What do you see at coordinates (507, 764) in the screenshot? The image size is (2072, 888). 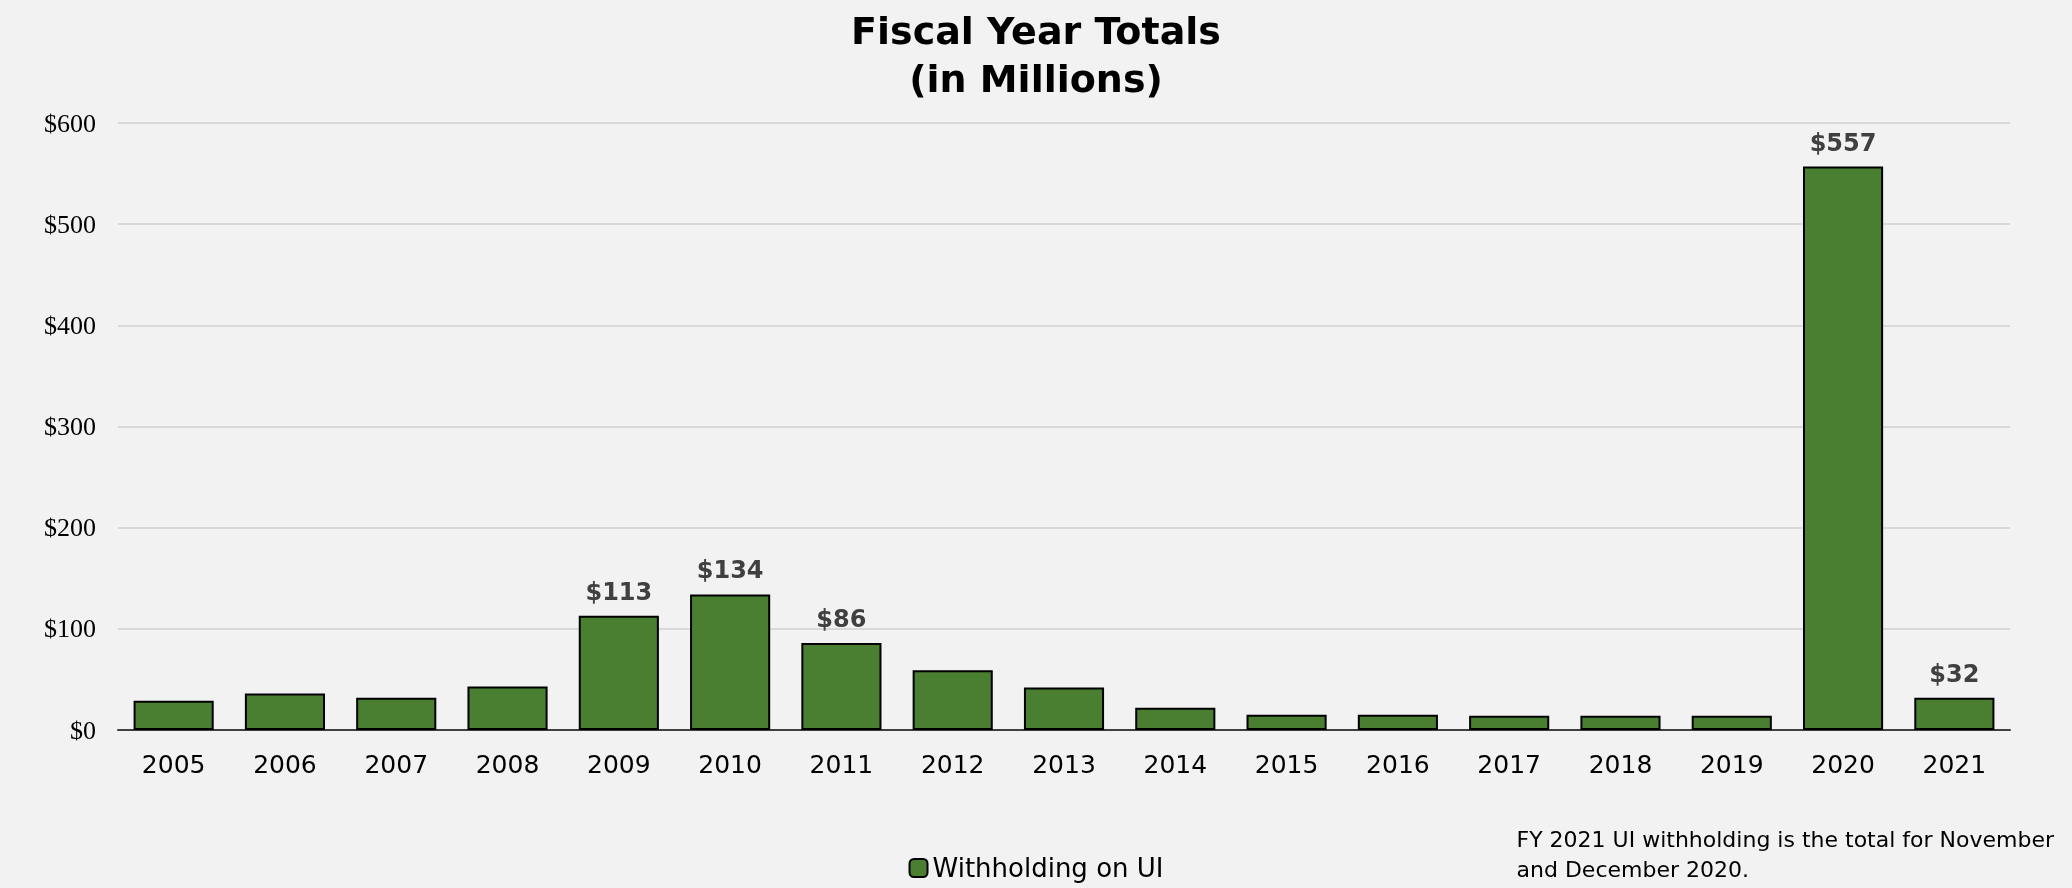 I see `x-tick-label: 2008` at bounding box center [507, 764].